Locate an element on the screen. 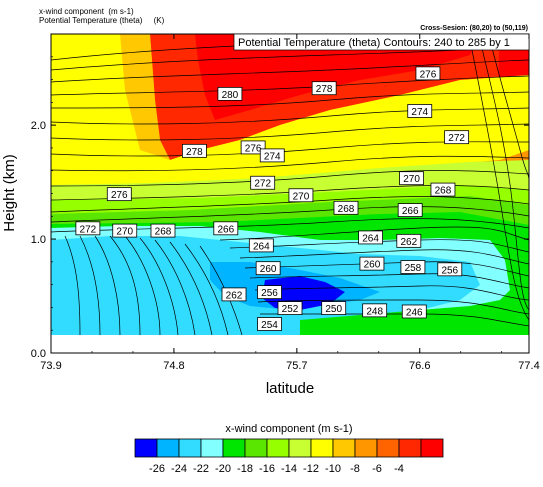  contour-label-text: 248 is located at coordinates (374, 311).